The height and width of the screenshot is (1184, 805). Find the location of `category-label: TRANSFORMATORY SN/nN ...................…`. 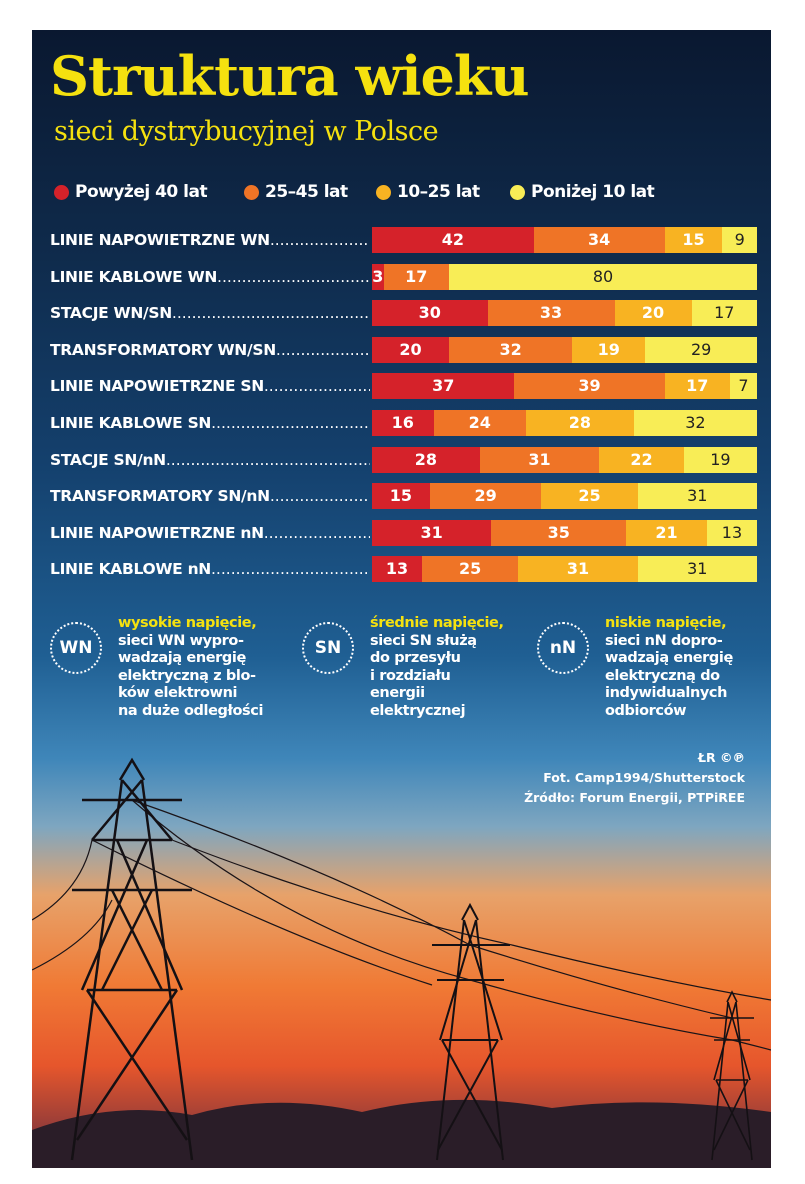

category-label: TRANSFORMATORY SN/nN ...................… is located at coordinates (210, 496).